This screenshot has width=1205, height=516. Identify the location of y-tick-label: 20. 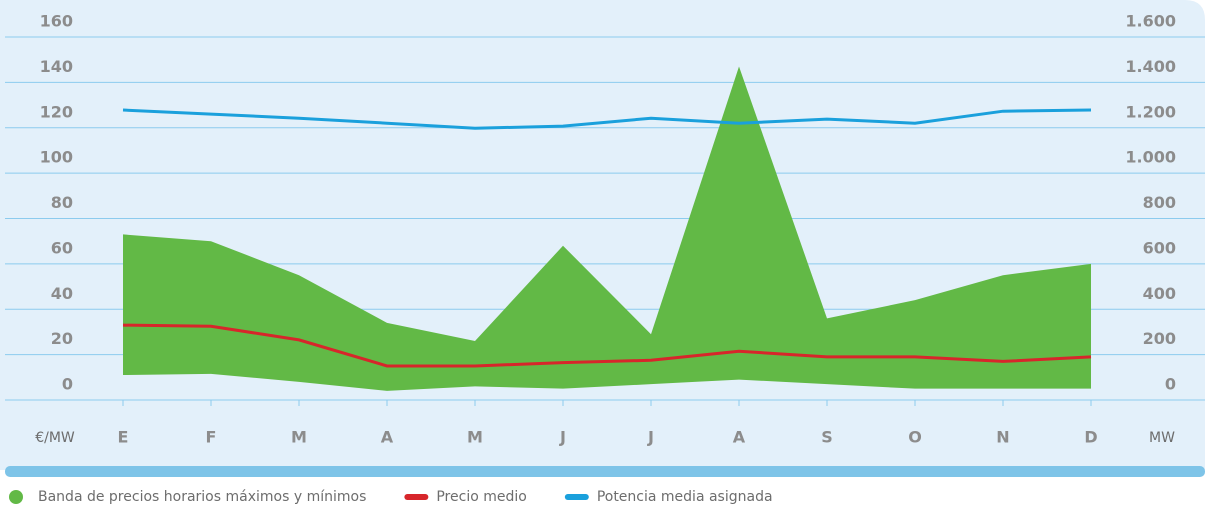
(62, 338).